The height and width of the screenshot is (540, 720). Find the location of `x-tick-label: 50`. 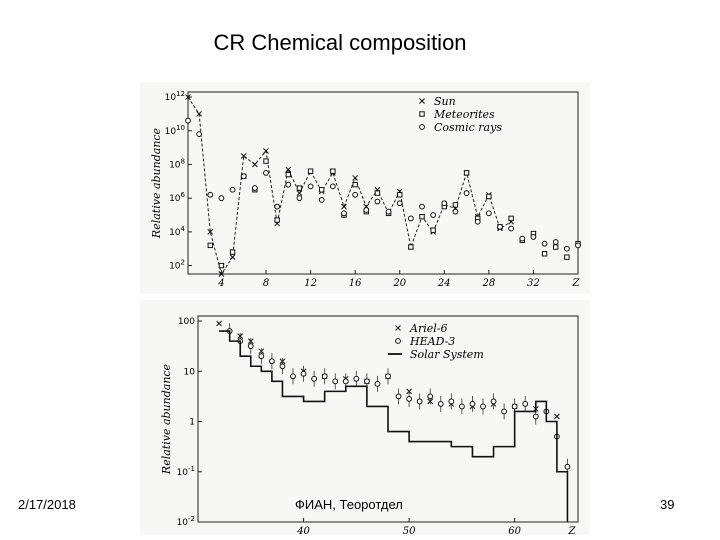

x-tick-label: 50 is located at coordinates (409, 530).